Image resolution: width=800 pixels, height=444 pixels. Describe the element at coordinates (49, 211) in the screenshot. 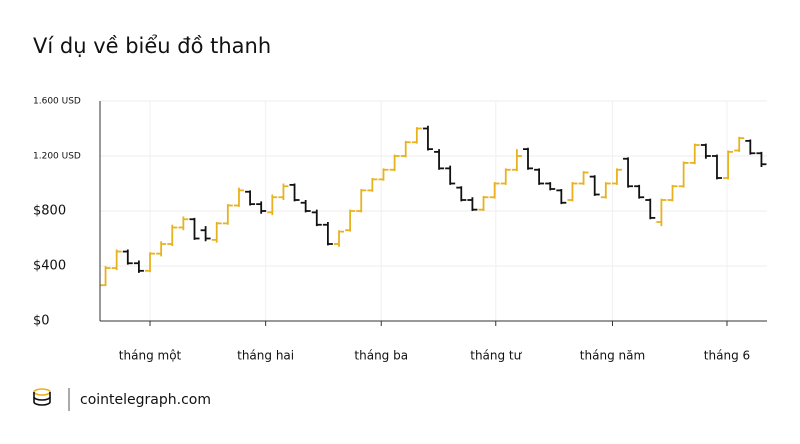

I see `y-tick-label: $800` at that location.